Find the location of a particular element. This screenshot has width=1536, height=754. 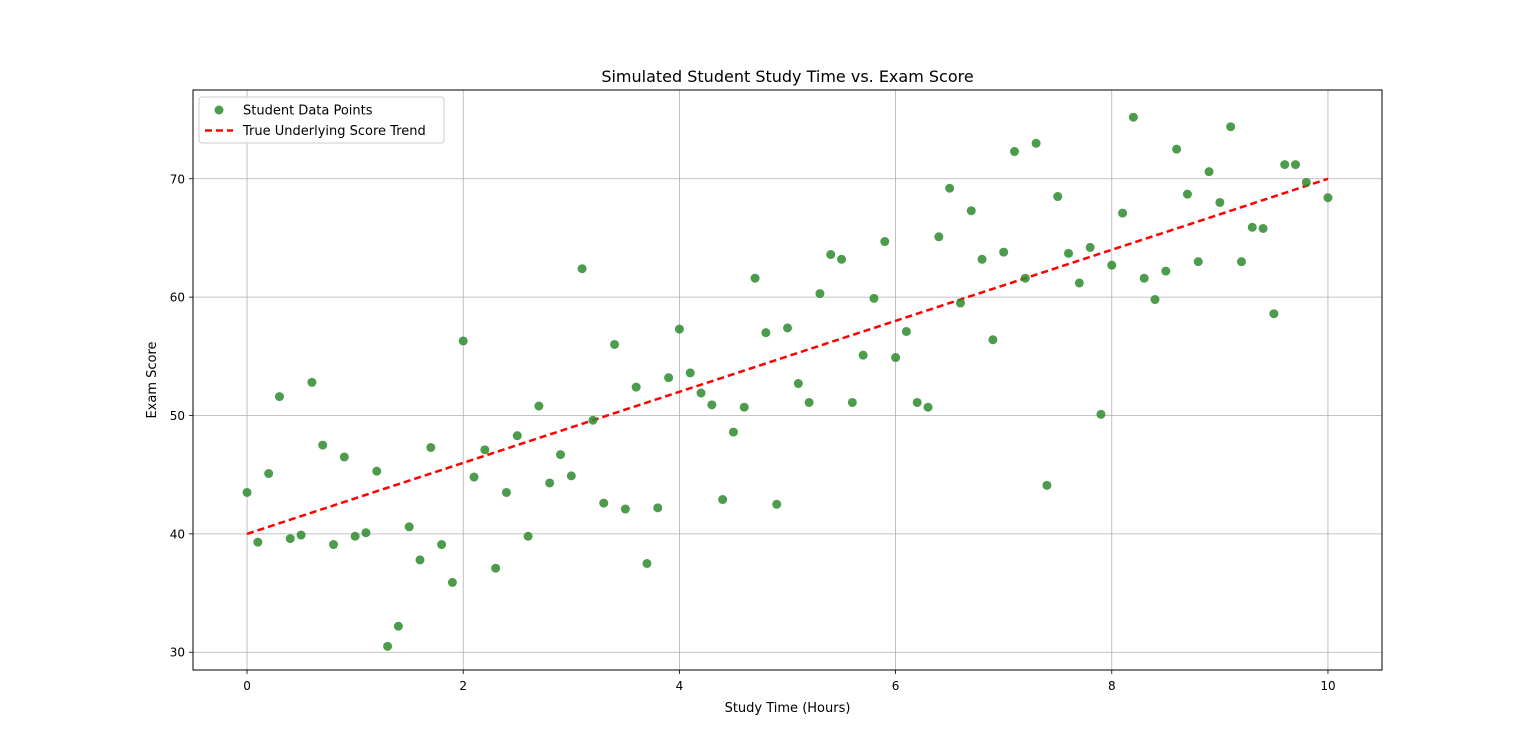

legend-label-trend: True Underlying Score Trend is located at coordinates (334, 131).